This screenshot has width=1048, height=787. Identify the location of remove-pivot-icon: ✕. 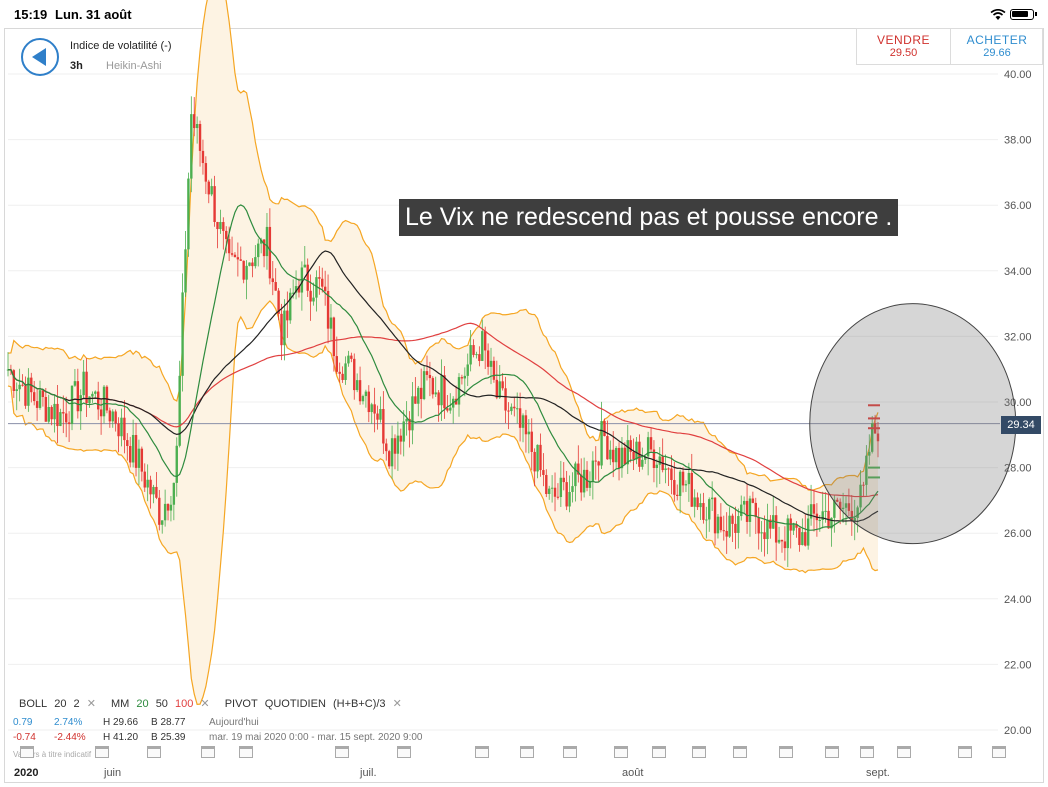
(397, 704).